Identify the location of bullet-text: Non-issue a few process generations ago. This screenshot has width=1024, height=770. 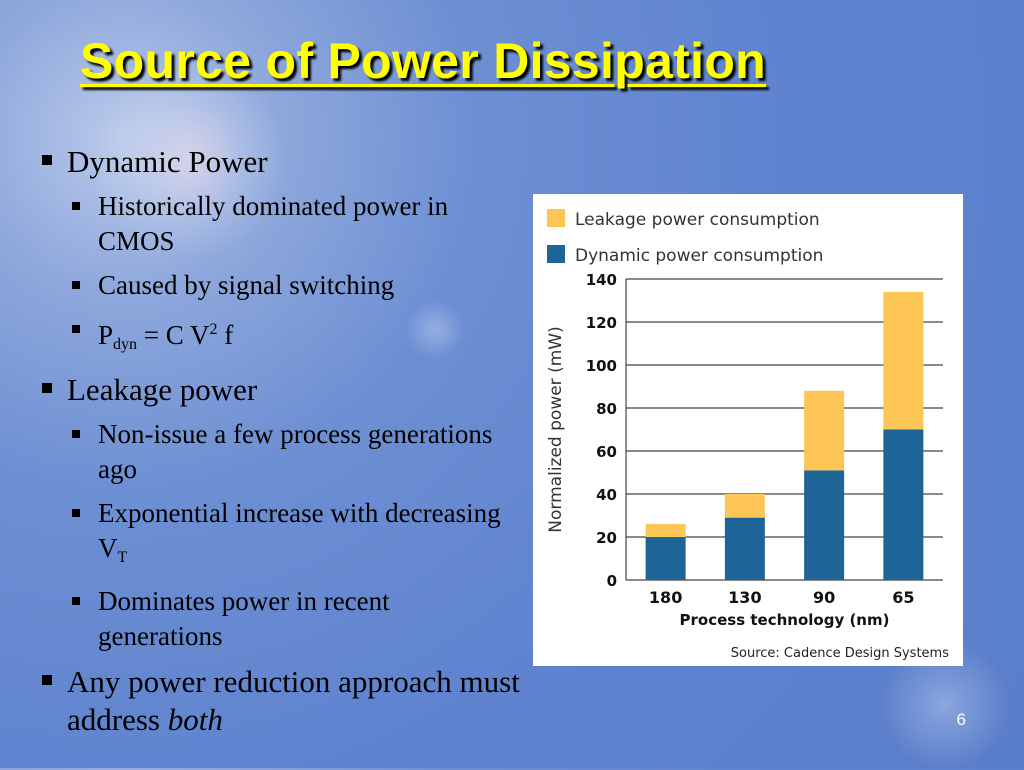
(295, 451).